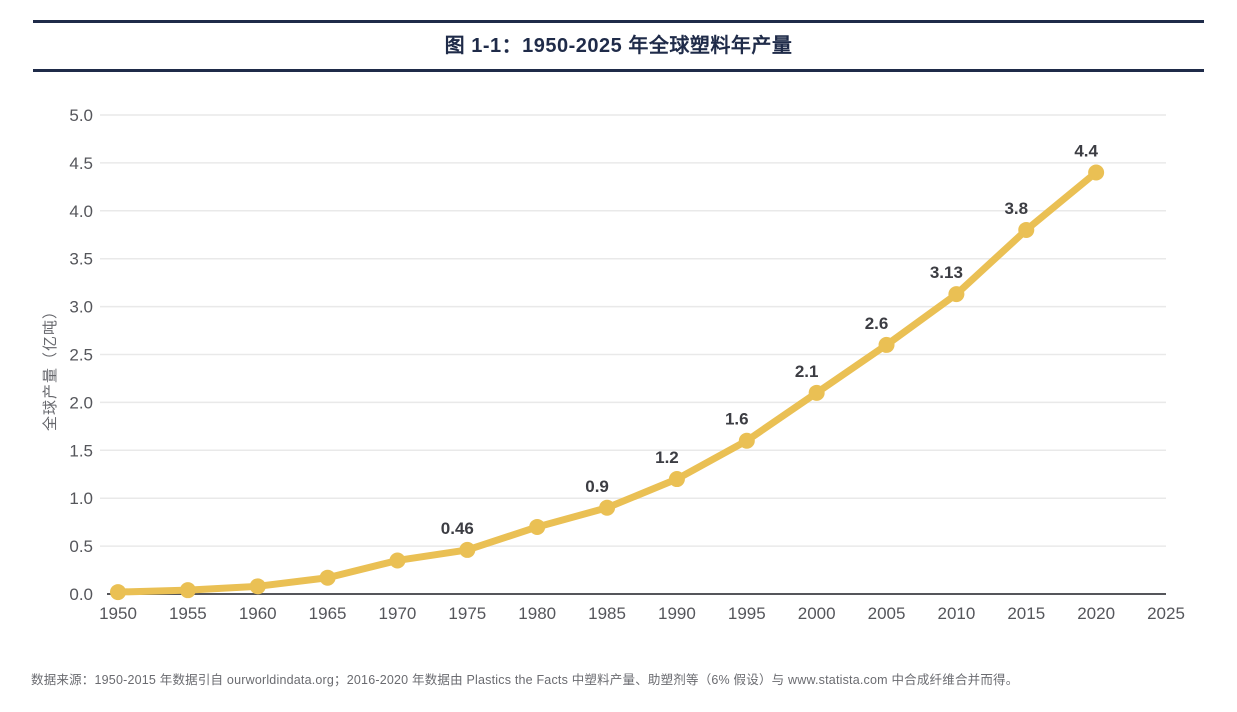  Describe the element at coordinates (81, 450) in the screenshot. I see `y-tick-label: 1.5` at that location.